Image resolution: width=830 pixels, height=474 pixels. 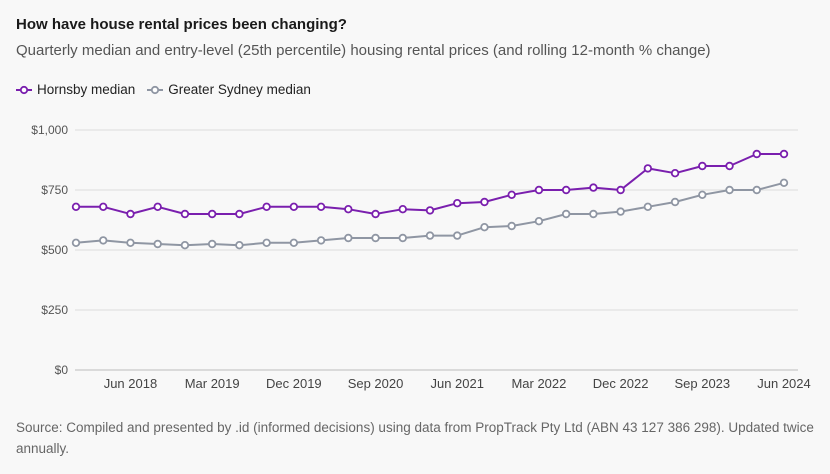 I want to click on x-tick-label: Jun 2021, so click(x=457, y=383).